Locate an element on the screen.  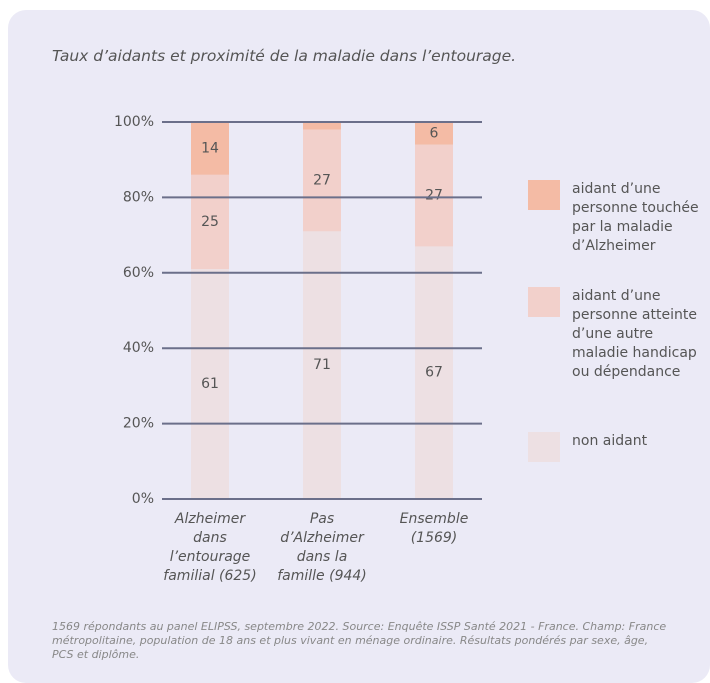
data-label: 6 is located at coordinates (434, 133).